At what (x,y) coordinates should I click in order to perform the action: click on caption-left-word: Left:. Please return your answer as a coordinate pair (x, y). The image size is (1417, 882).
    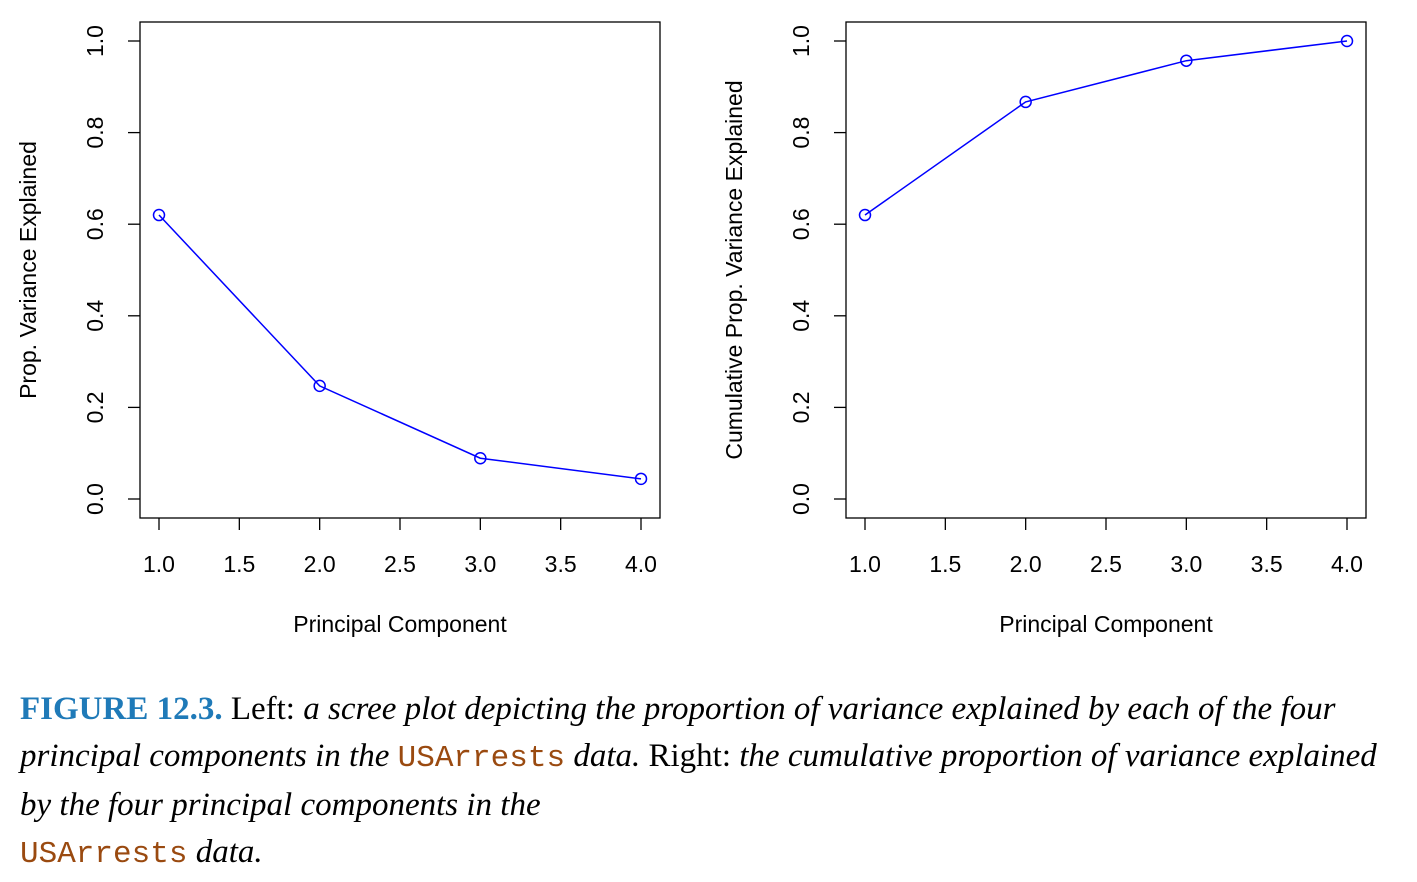
    Looking at the image, I should click on (262, 709).